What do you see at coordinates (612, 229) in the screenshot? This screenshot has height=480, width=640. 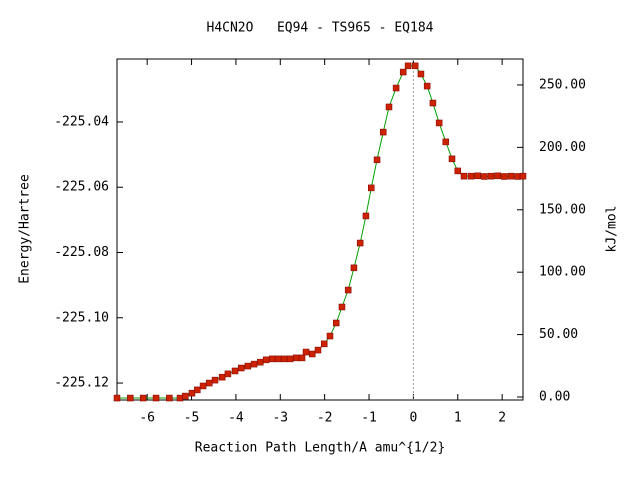 I see `y2-axis-label: kJ/mol` at bounding box center [612, 229].